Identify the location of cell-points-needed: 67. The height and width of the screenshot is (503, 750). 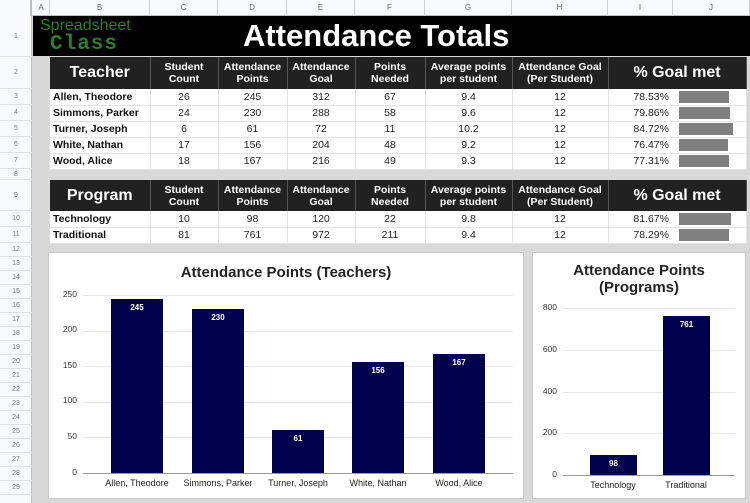
(390, 97).